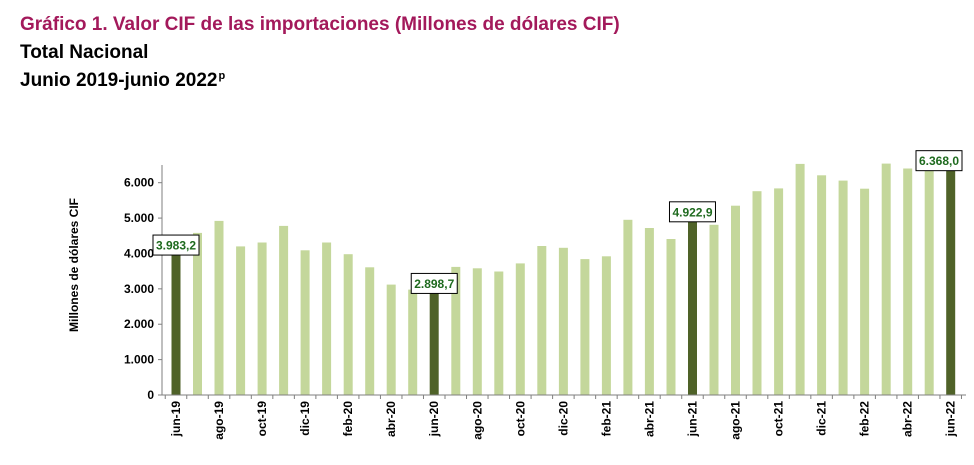 This screenshot has height=465, width=974. I want to click on x-tick-label: feb-21, so click(606, 419).